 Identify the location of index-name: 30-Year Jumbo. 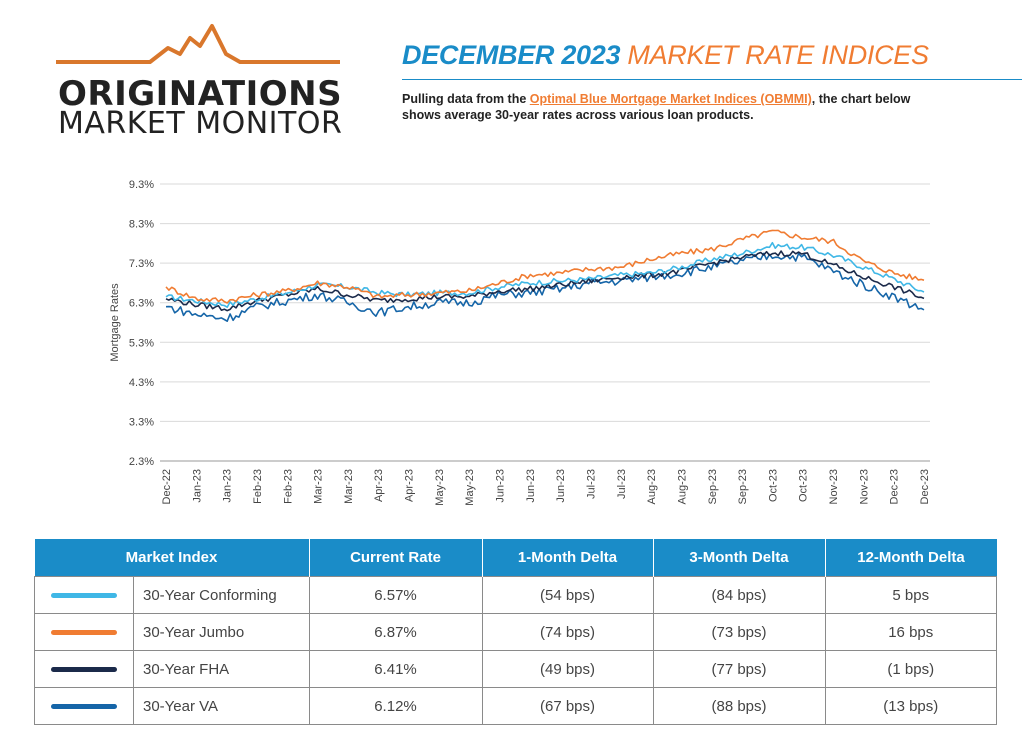
(194, 632).